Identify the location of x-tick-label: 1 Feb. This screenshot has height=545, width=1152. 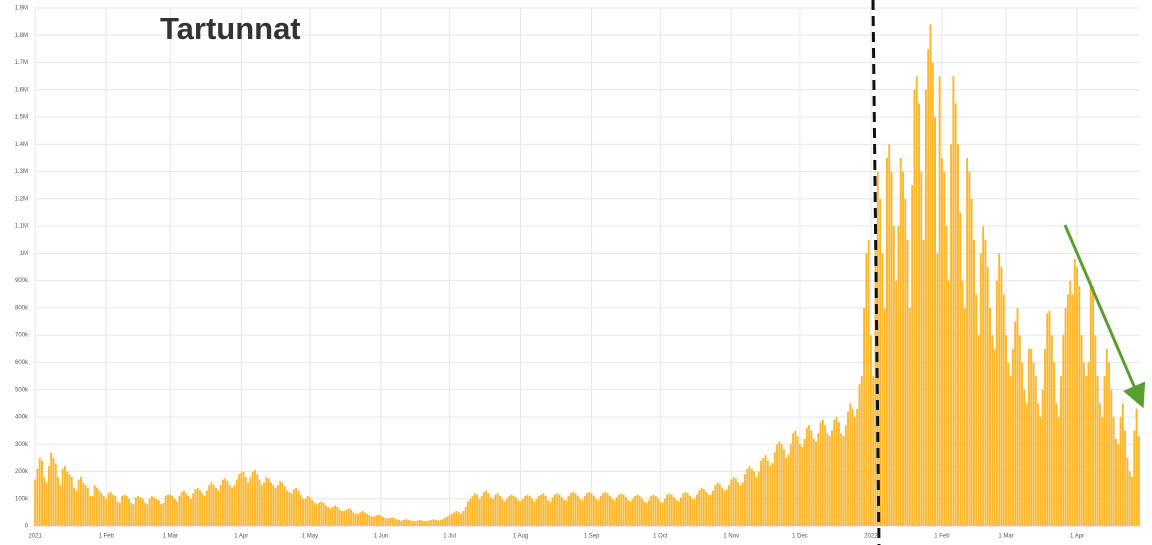
(106, 537).